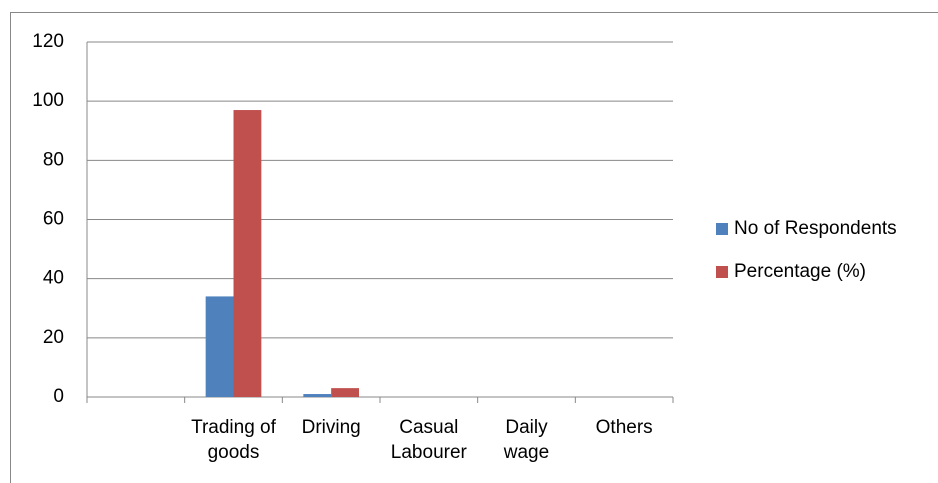 The height and width of the screenshot is (483, 938). Describe the element at coordinates (331, 427) in the screenshot. I see `x-tick-label: Driving` at that location.